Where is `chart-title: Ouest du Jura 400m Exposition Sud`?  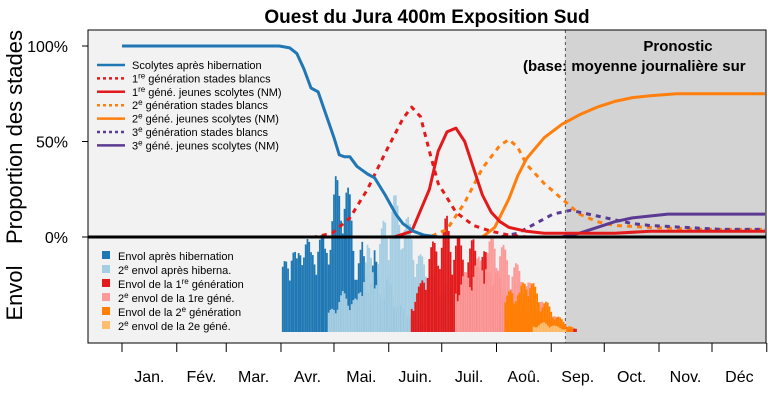 chart-title: Ouest du Jura 400m Exposition Sud is located at coordinates (426, 17).